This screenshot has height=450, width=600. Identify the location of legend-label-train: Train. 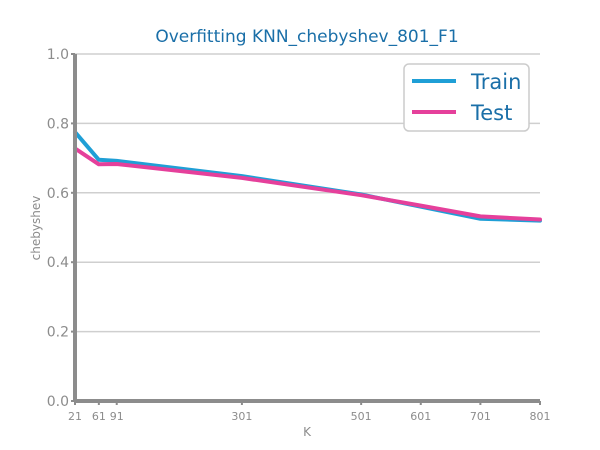
(495, 82).